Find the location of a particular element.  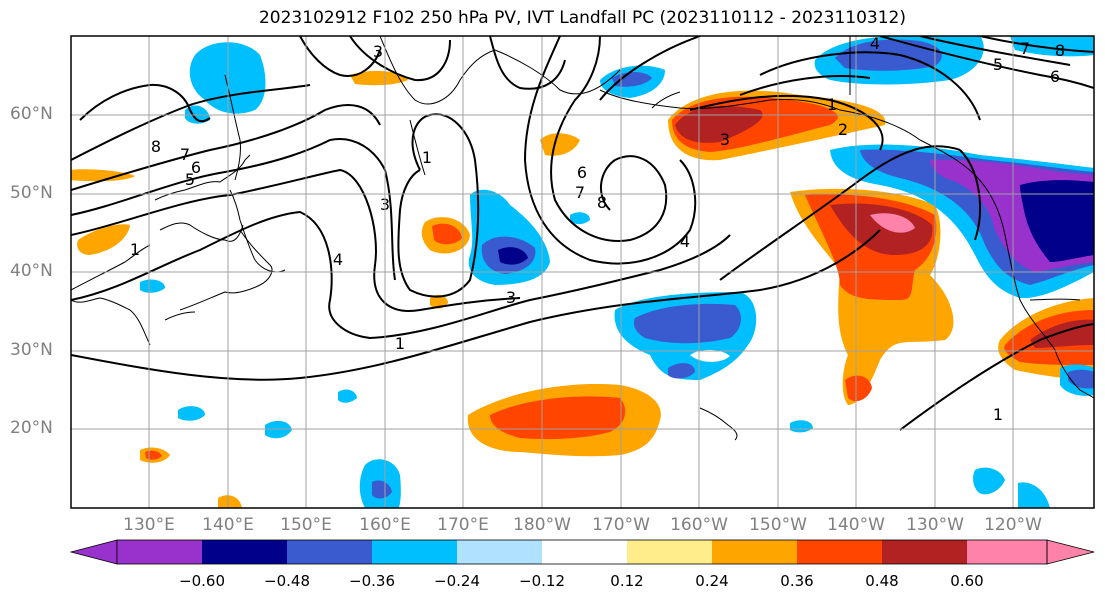

colorbar-frame is located at coordinates (582, 552).